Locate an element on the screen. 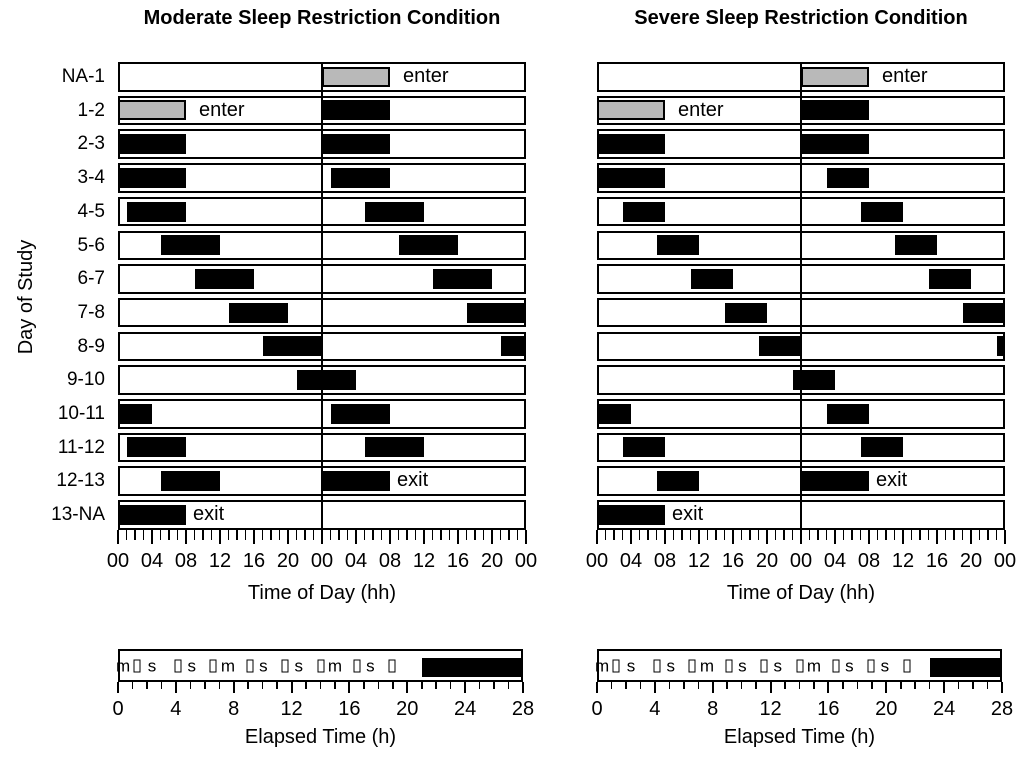 This screenshot has width=1024, height=764. time-axis-tick-label: 08 is located at coordinates (869, 561).